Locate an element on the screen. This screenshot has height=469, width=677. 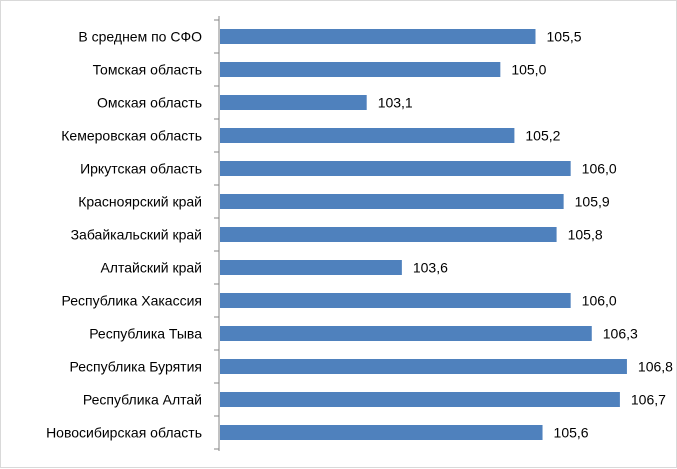
data-label: 105,5 is located at coordinates (564, 37).